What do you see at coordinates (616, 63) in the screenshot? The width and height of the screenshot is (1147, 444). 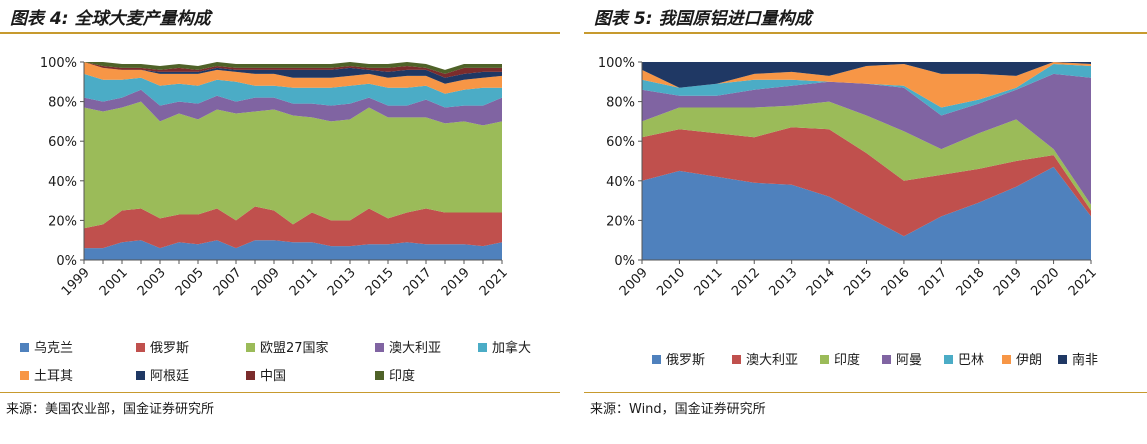 I see `right-y-tick-label: 100%` at bounding box center [616, 63].